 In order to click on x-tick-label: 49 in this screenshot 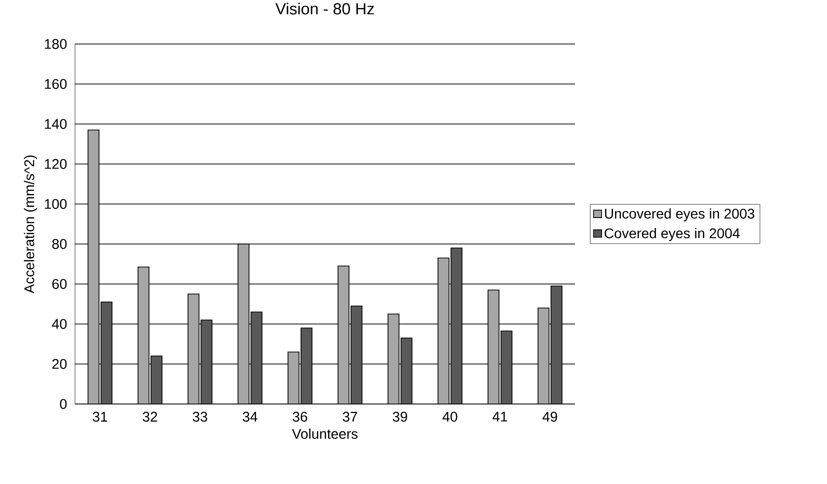, I will do `click(550, 417)`.